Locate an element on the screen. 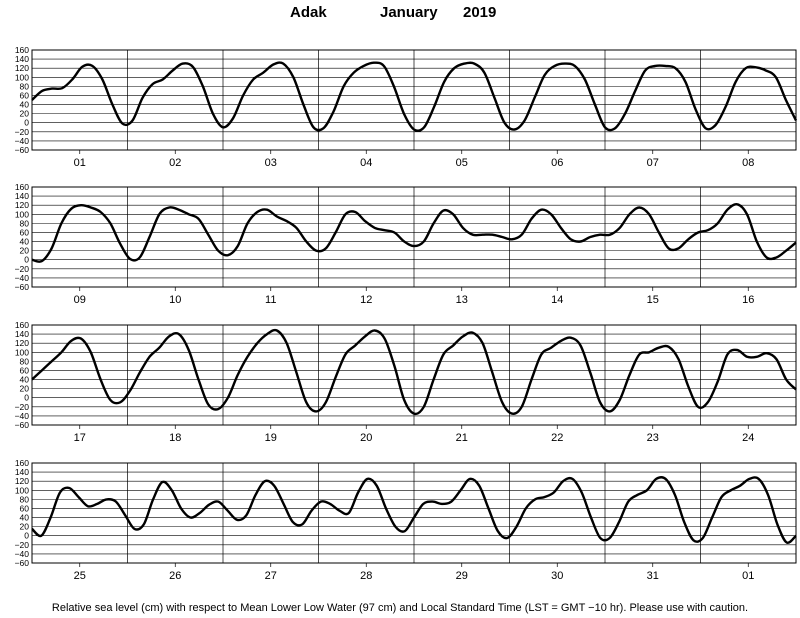  day-label: 30 is located at coordinates (557, 576).